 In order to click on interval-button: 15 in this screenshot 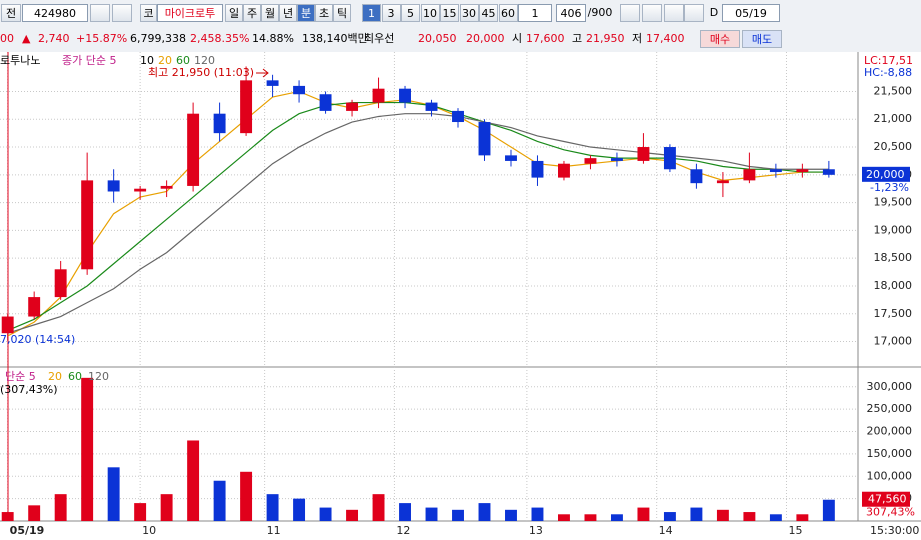, I will do `click(449, 13)`.